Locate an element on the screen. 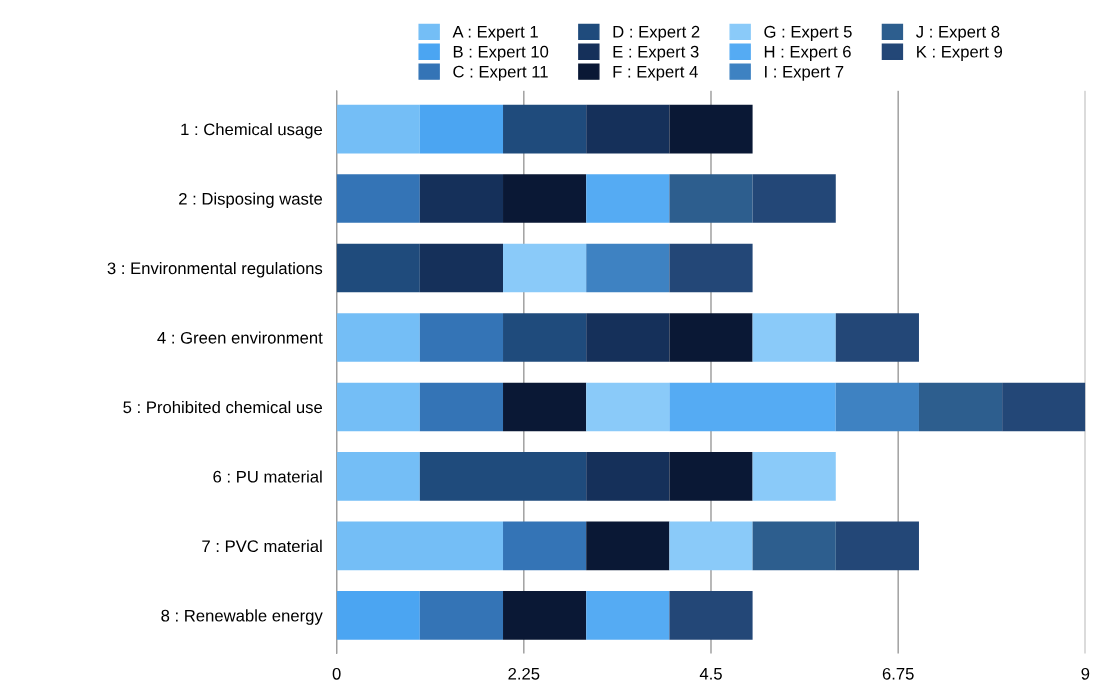  y-tick-label: 8 : Renewable energy is located at coordinates (242, 617).